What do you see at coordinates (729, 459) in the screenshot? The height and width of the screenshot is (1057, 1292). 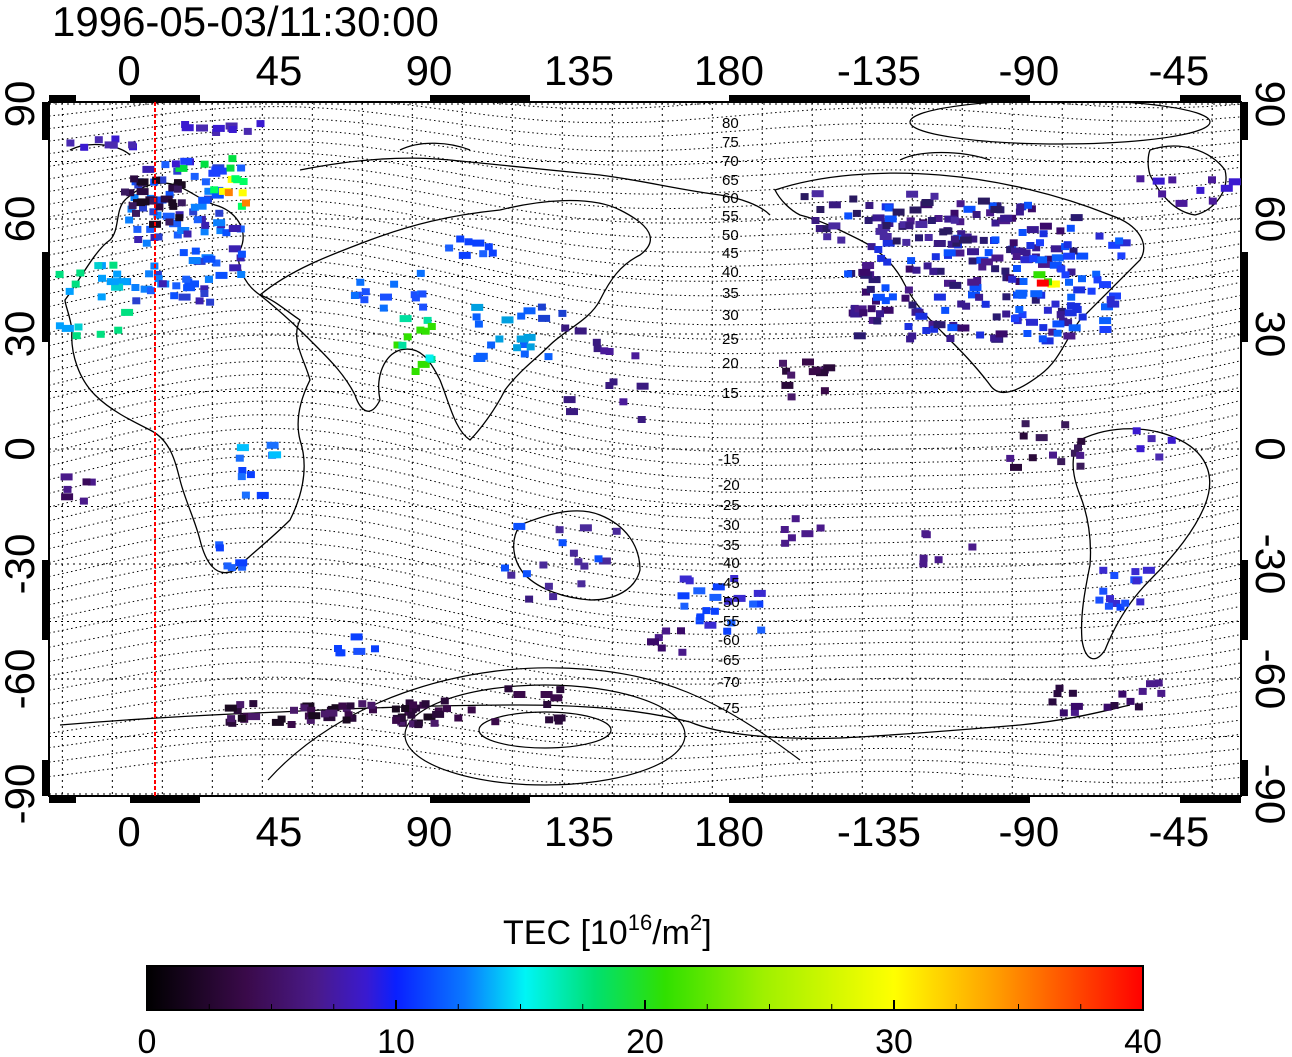 I see `contour-label: -15` at bounding box center [729, 459].